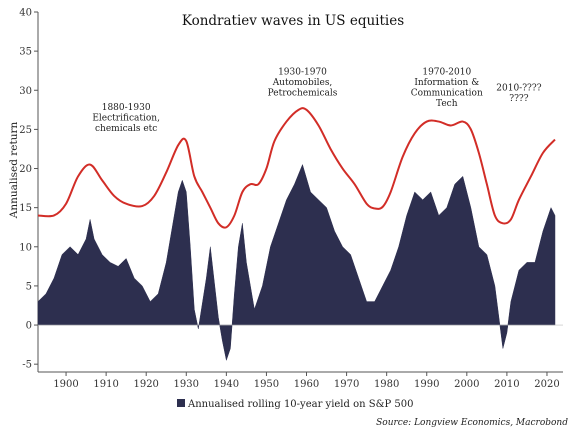 This screenshot has width=581, height=436. What do you see at coordinates (472, 423) in the screenshot?
I see `source-note: Source: Longview Economics, Macrobond` at bounding box center [472, 423].